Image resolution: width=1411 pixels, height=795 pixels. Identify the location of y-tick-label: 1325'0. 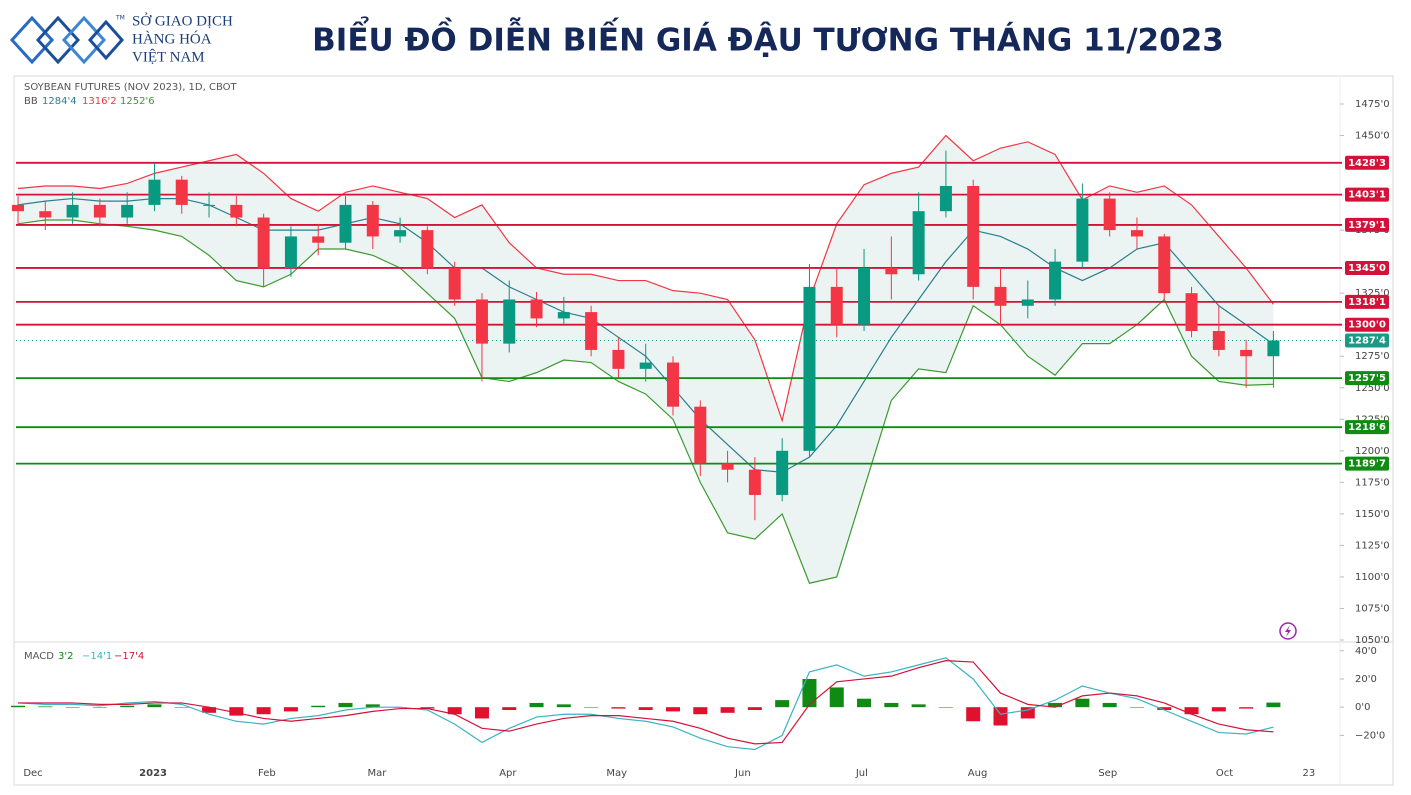
(1372, 293).